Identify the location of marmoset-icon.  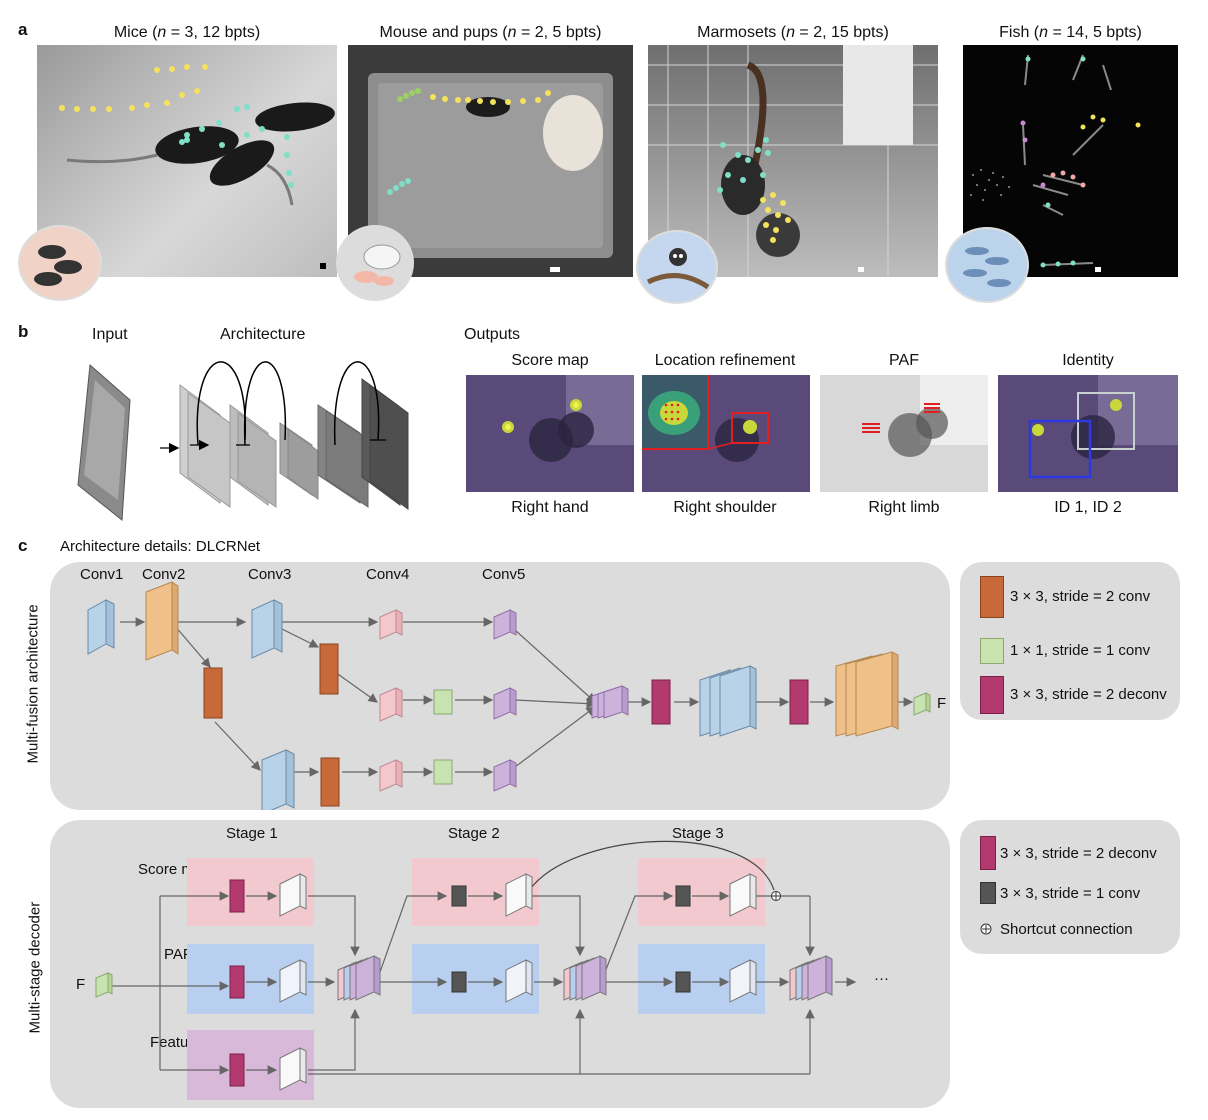
(677, 267).